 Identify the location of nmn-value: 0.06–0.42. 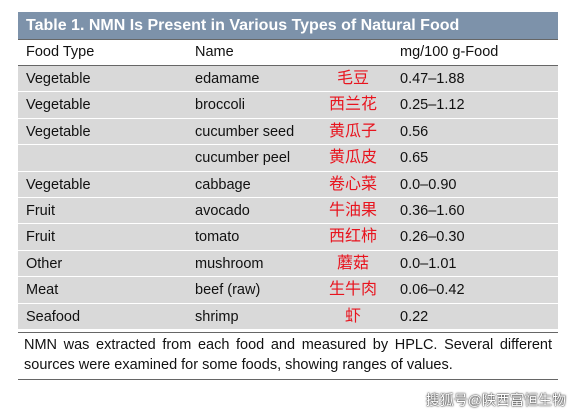
(432, 290).